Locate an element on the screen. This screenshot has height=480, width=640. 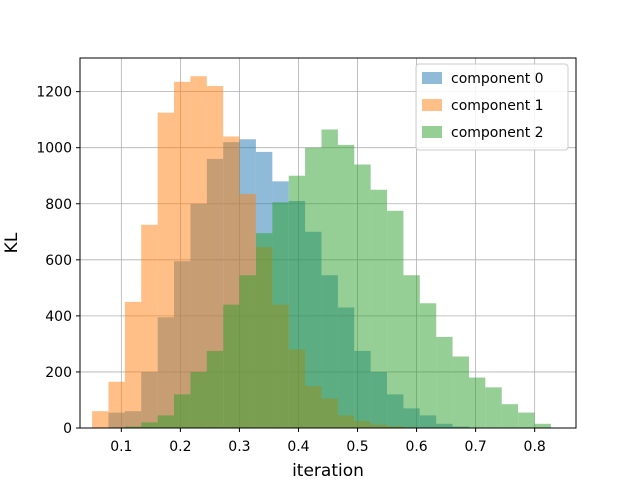
y-tick-label: 0 is located at coordinates (67, 429).